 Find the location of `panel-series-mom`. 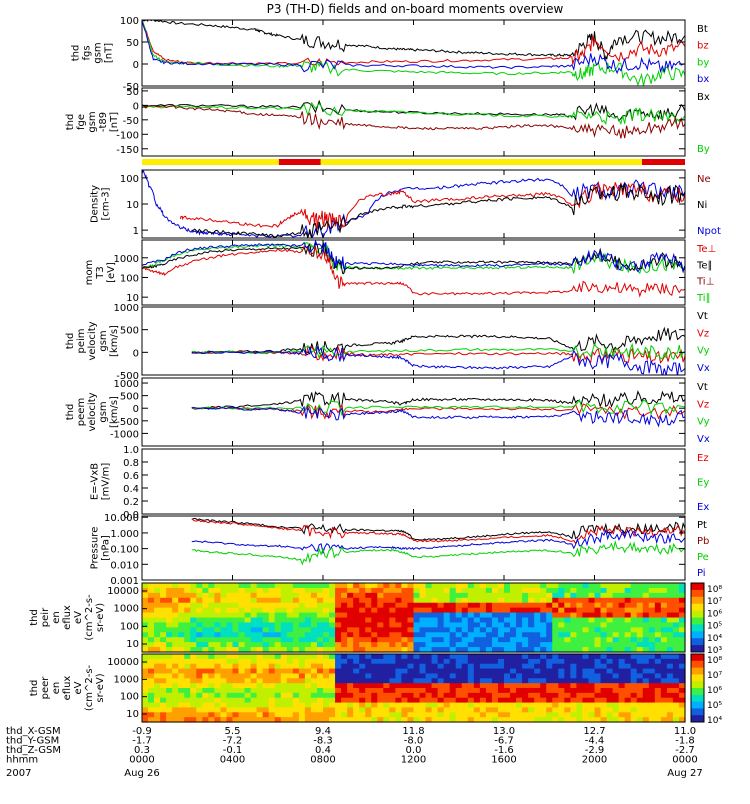

panel-series-mom is located at coordinates (413, 269).